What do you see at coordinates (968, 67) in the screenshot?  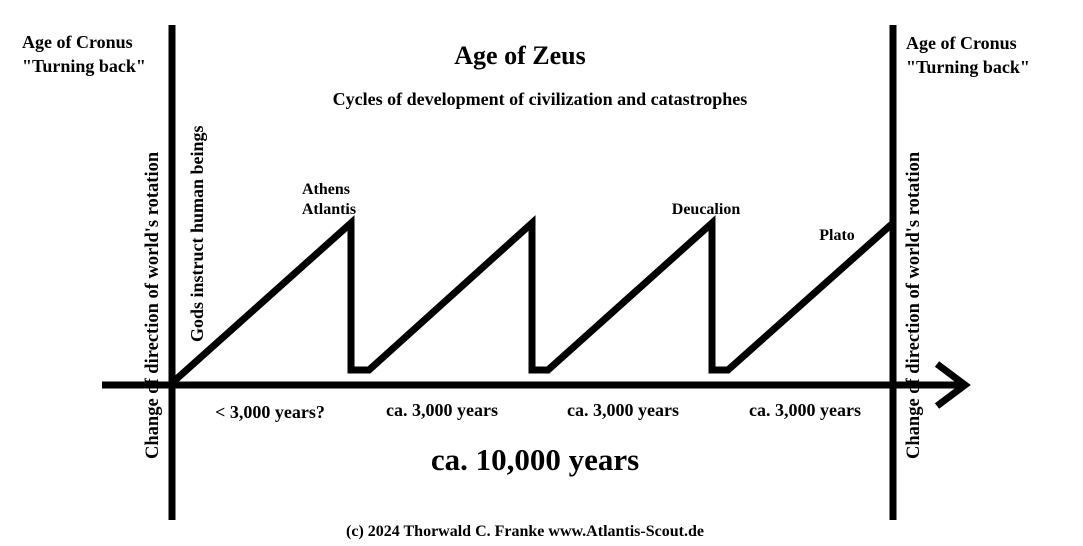 I see `right-age-line2: "Turning back"` at bounding box center [968, 67].